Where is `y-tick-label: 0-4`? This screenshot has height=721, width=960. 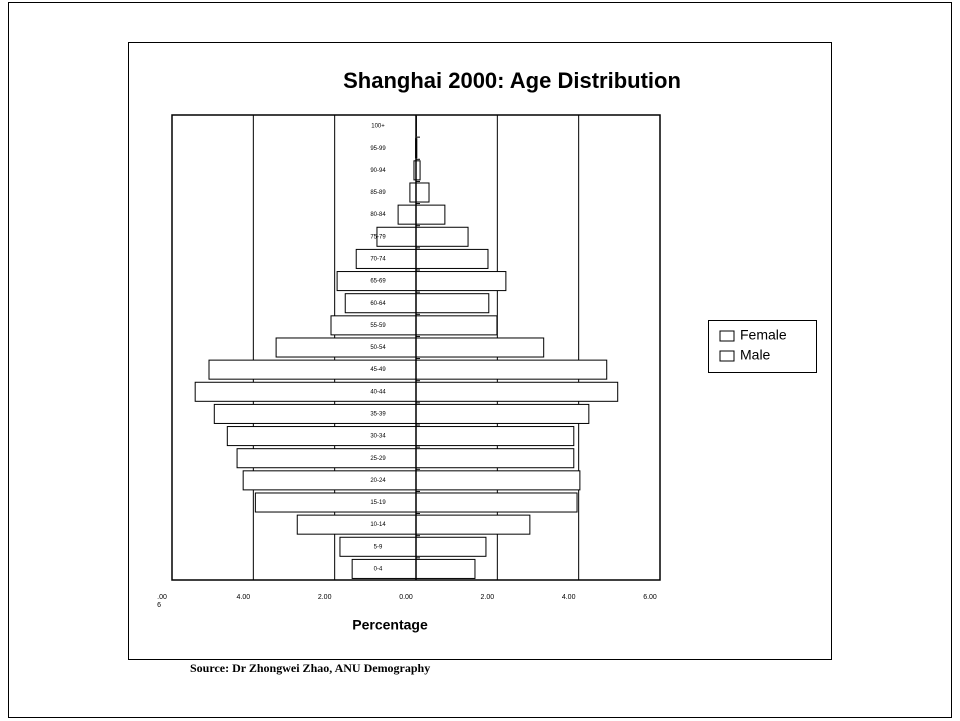
y-tick-label: 0-4 is located at coordinates (378, 570).